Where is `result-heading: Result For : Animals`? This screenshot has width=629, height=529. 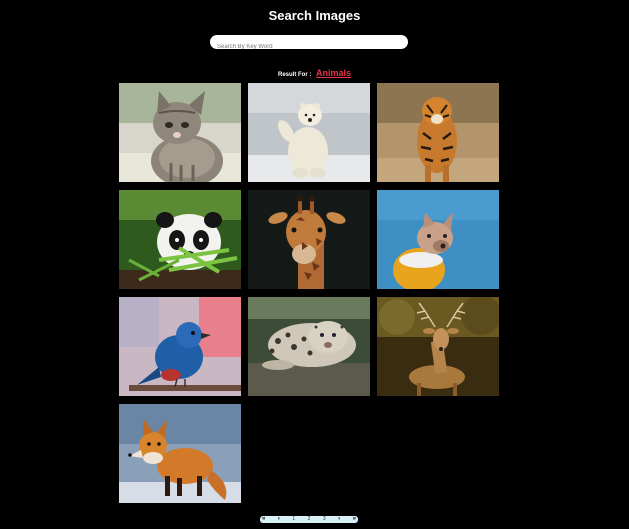
result-heading: Result For : Animals is located at coordinates (314, 73).